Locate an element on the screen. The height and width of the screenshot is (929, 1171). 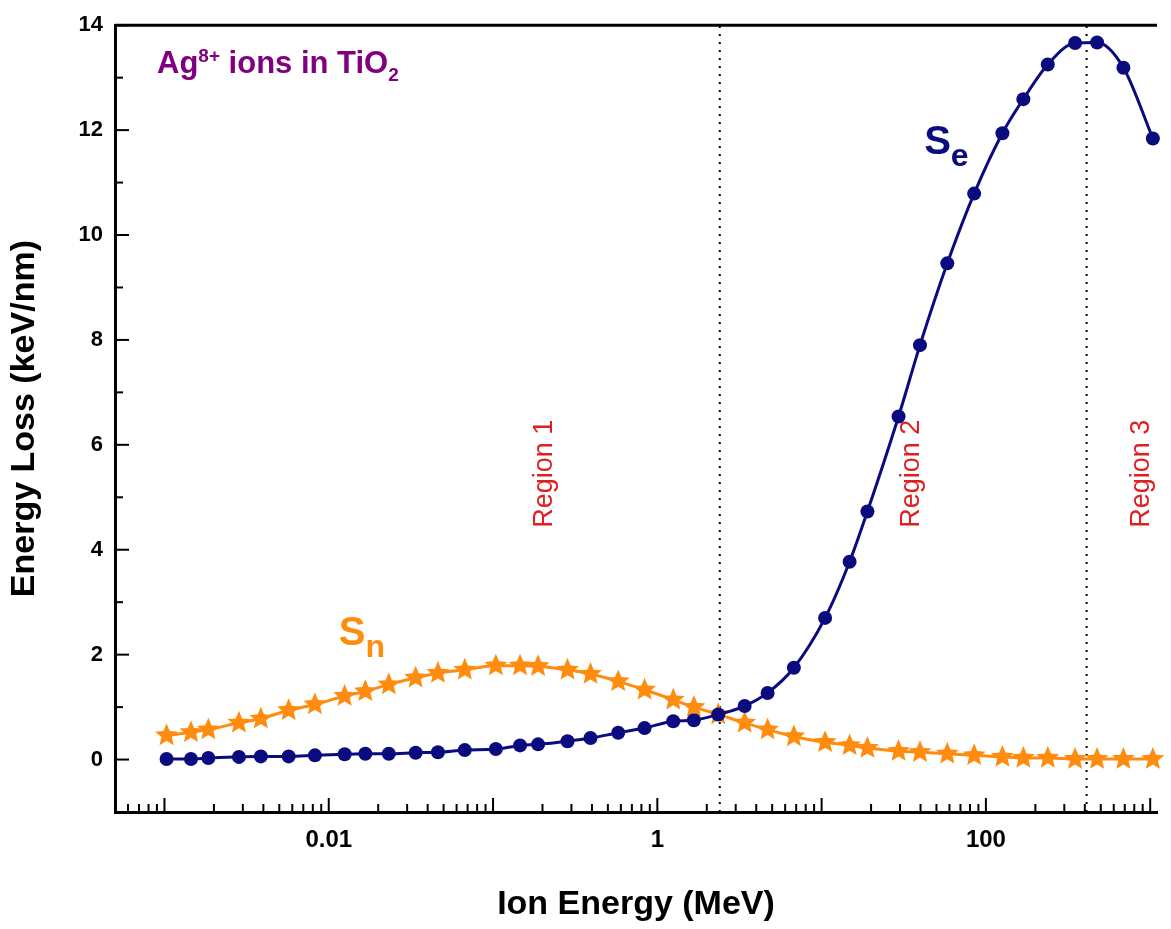
x-axis-title: Ion Energy (MeV) is located at coordinates (636, 901).